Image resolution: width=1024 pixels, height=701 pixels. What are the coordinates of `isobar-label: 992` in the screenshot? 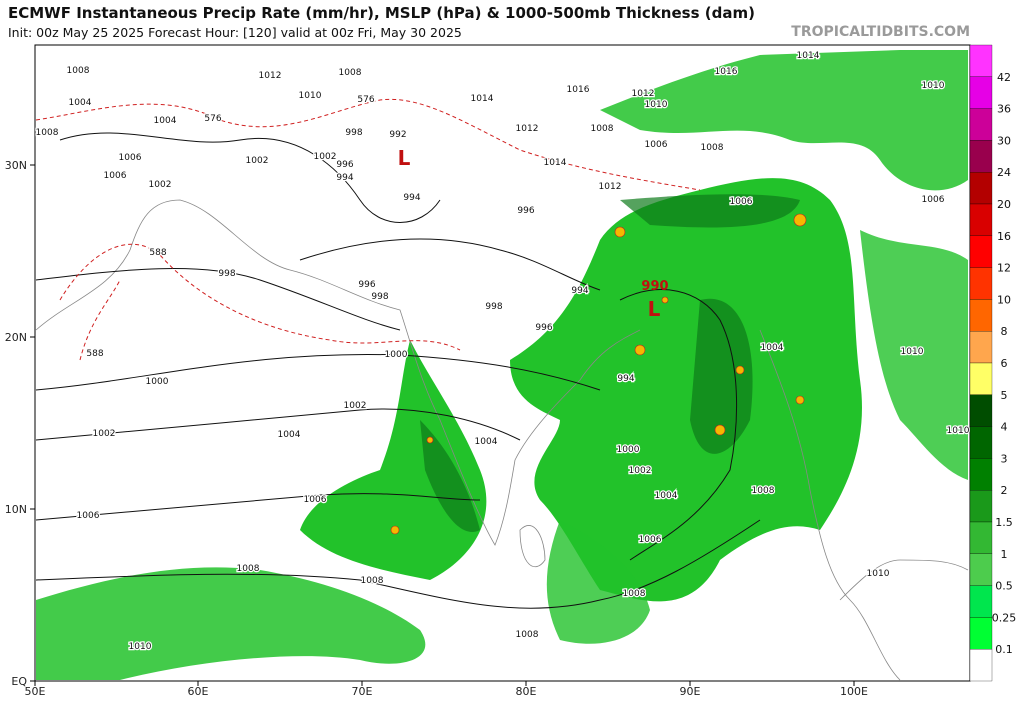 It's located at (397, 135).